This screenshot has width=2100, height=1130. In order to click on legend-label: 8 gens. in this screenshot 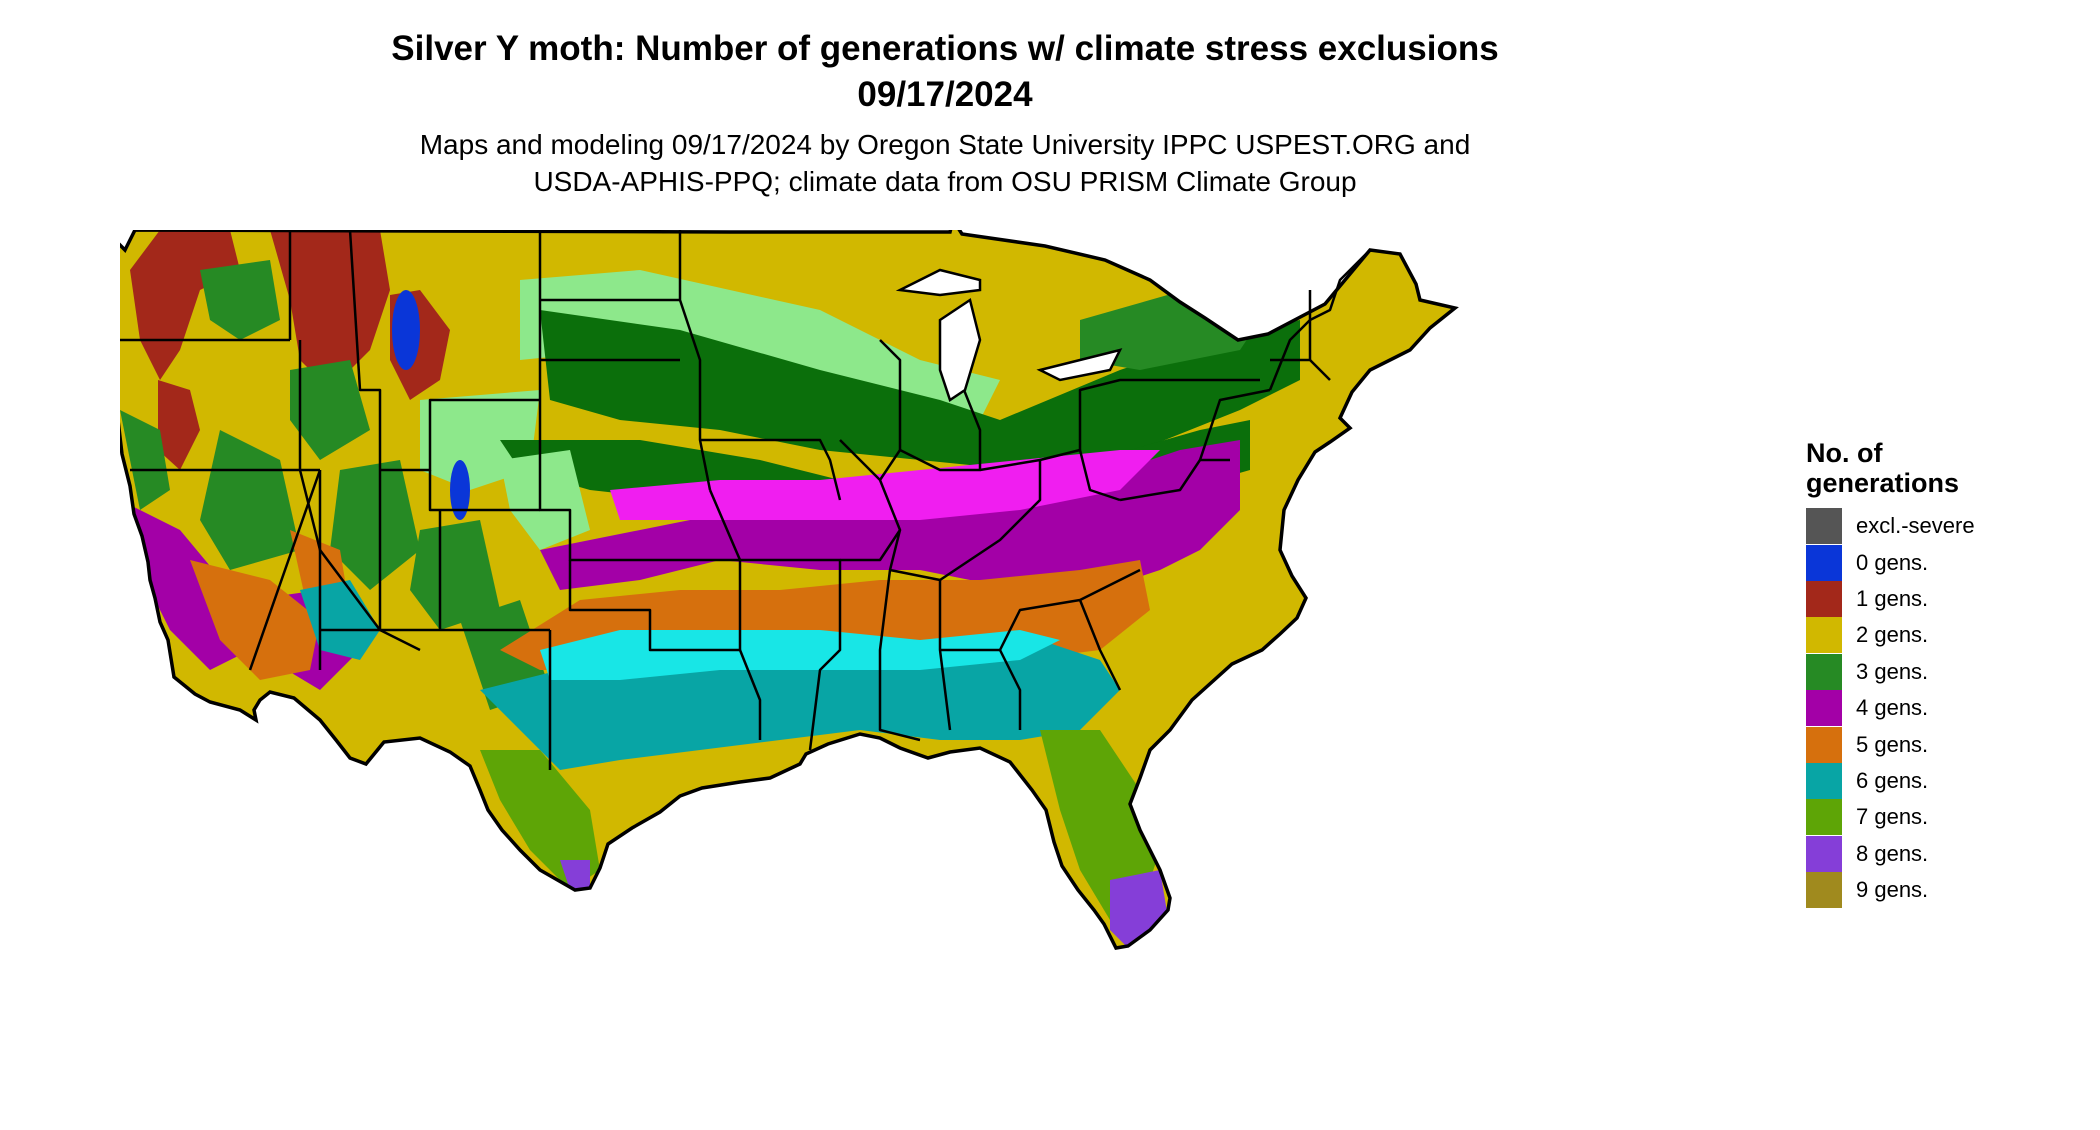, I will do `click(1892, 853)`.